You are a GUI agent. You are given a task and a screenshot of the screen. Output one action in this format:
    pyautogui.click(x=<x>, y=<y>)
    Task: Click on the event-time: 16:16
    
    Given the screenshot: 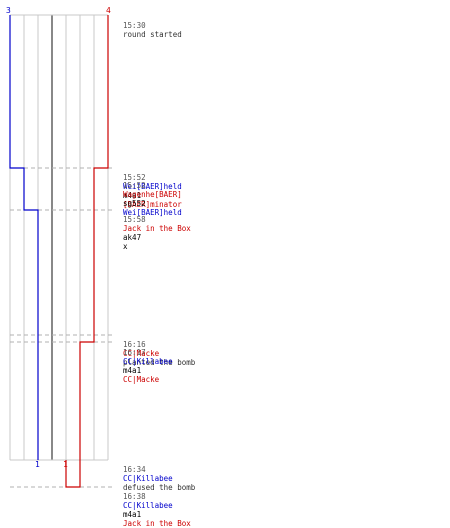 What is the action you would take?
    pyautogui.click(x=134, y=344)
    